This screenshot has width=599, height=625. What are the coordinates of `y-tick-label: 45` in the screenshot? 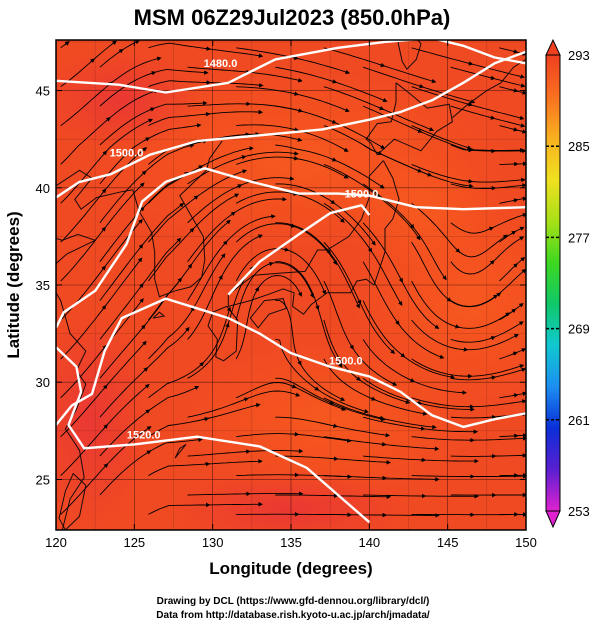 It's located at (43, 91).